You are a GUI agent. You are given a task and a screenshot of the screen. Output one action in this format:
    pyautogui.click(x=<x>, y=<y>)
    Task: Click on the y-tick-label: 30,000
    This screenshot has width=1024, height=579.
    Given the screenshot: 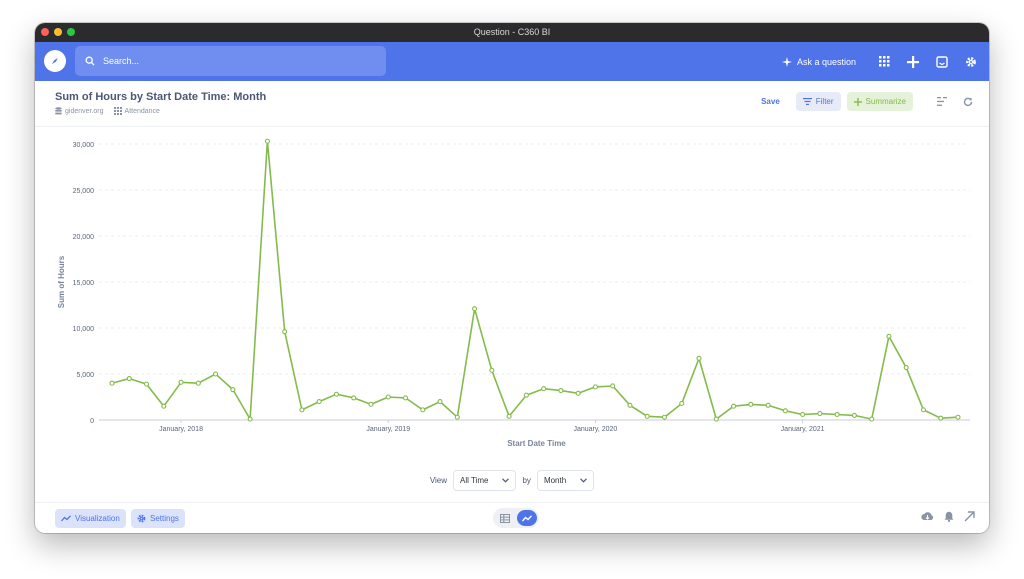 What is the action you would take?
    pyautogui.click(x=84, y=145)
    